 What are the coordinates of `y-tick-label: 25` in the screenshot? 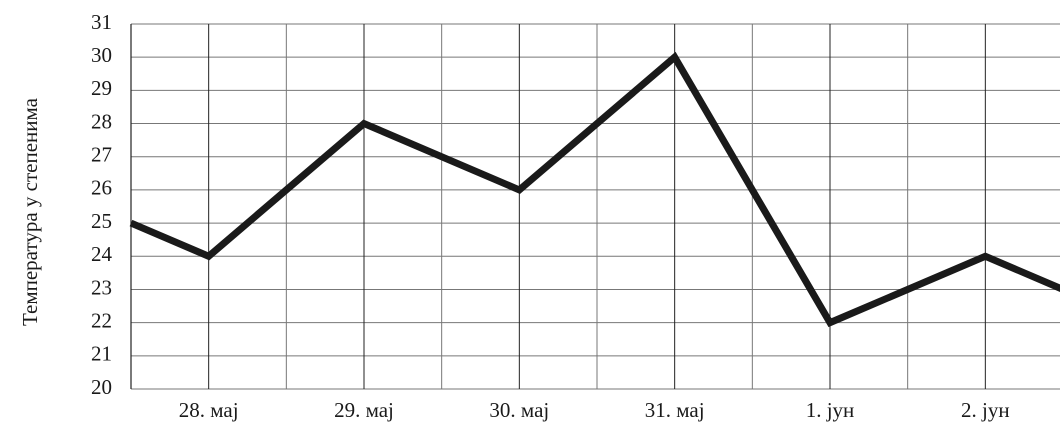 It's located at (101, 221).